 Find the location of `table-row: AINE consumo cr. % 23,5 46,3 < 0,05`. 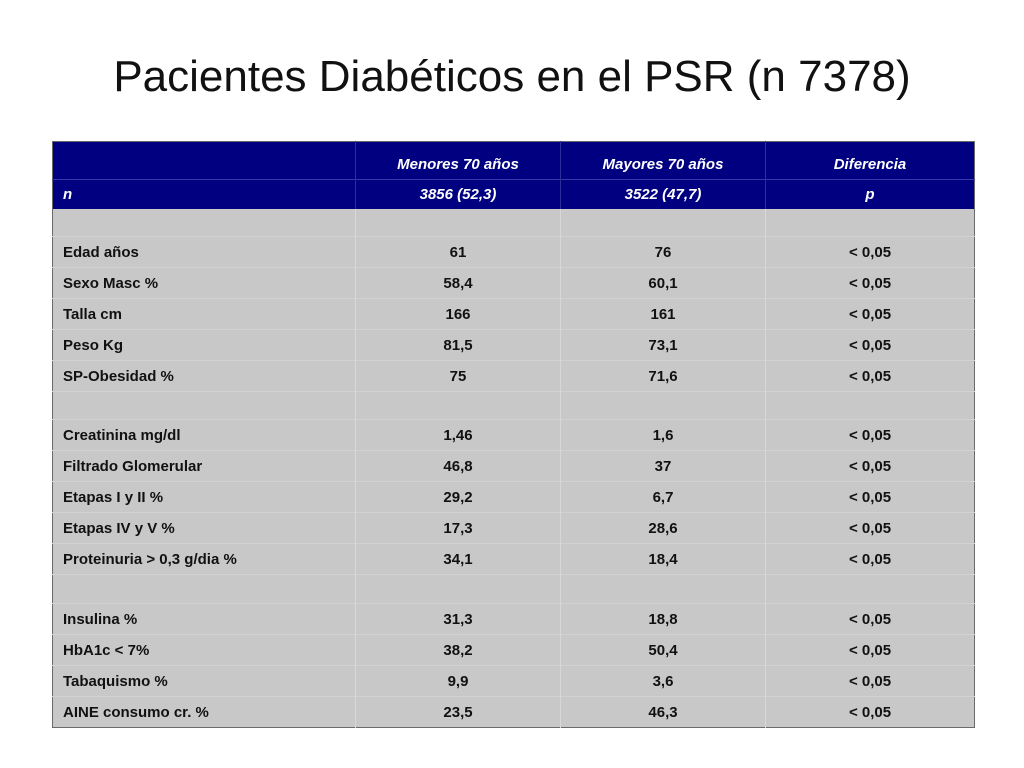

table-row: AINE consumo cr. % 23,5 46,3 < 0,05 is located at coordinates (513, 712).